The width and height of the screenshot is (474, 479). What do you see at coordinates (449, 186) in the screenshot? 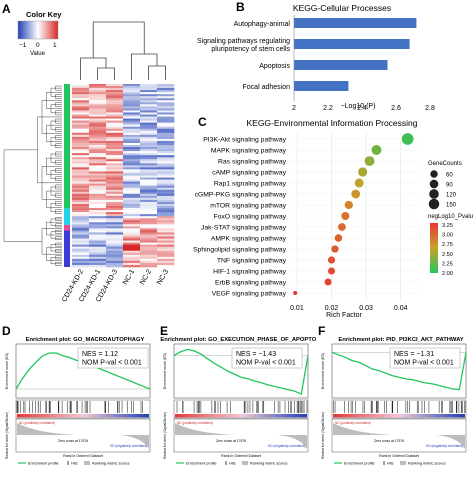
I see `legend-size-label: 90` at bounding box center [449, 186].